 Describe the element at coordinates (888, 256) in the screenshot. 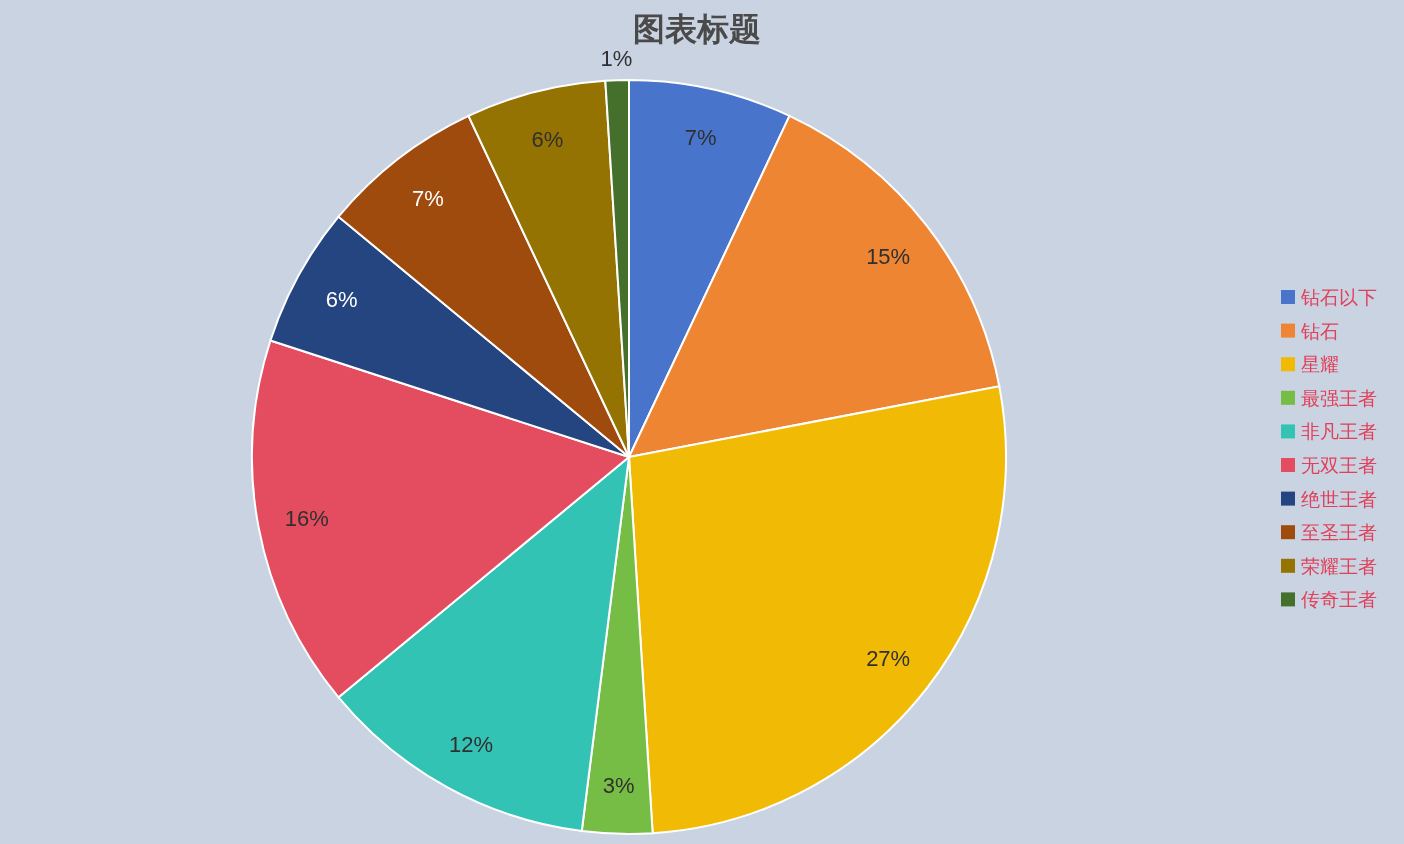

I see `data-label: 15%` at that location.